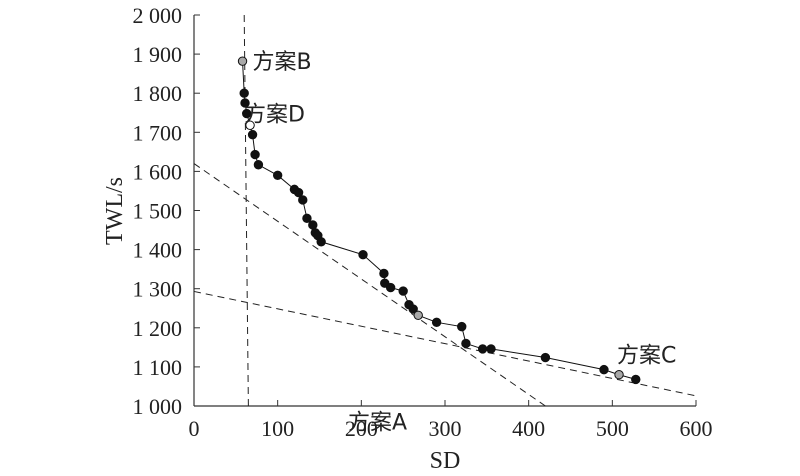 The height and width of the screenshot is (476, 800). Describe the element at coordinates (646, 356) in the screenshot. I see `point-annotation: 方案C` at that location.